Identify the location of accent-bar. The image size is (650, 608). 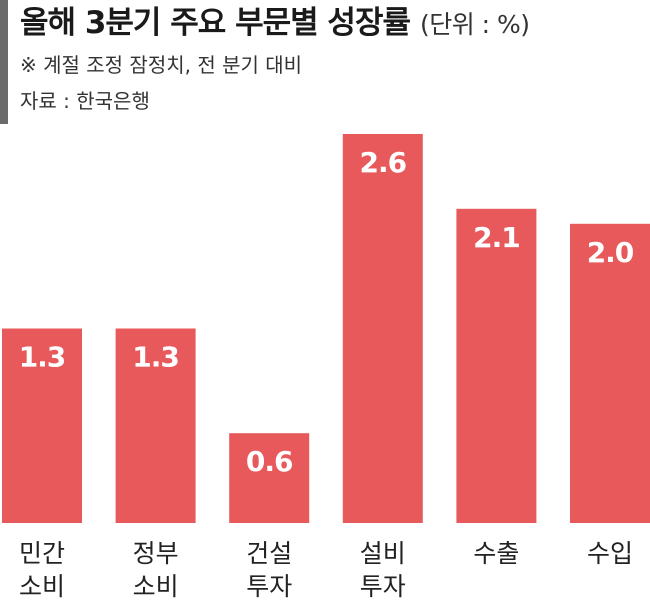
(4, 62).